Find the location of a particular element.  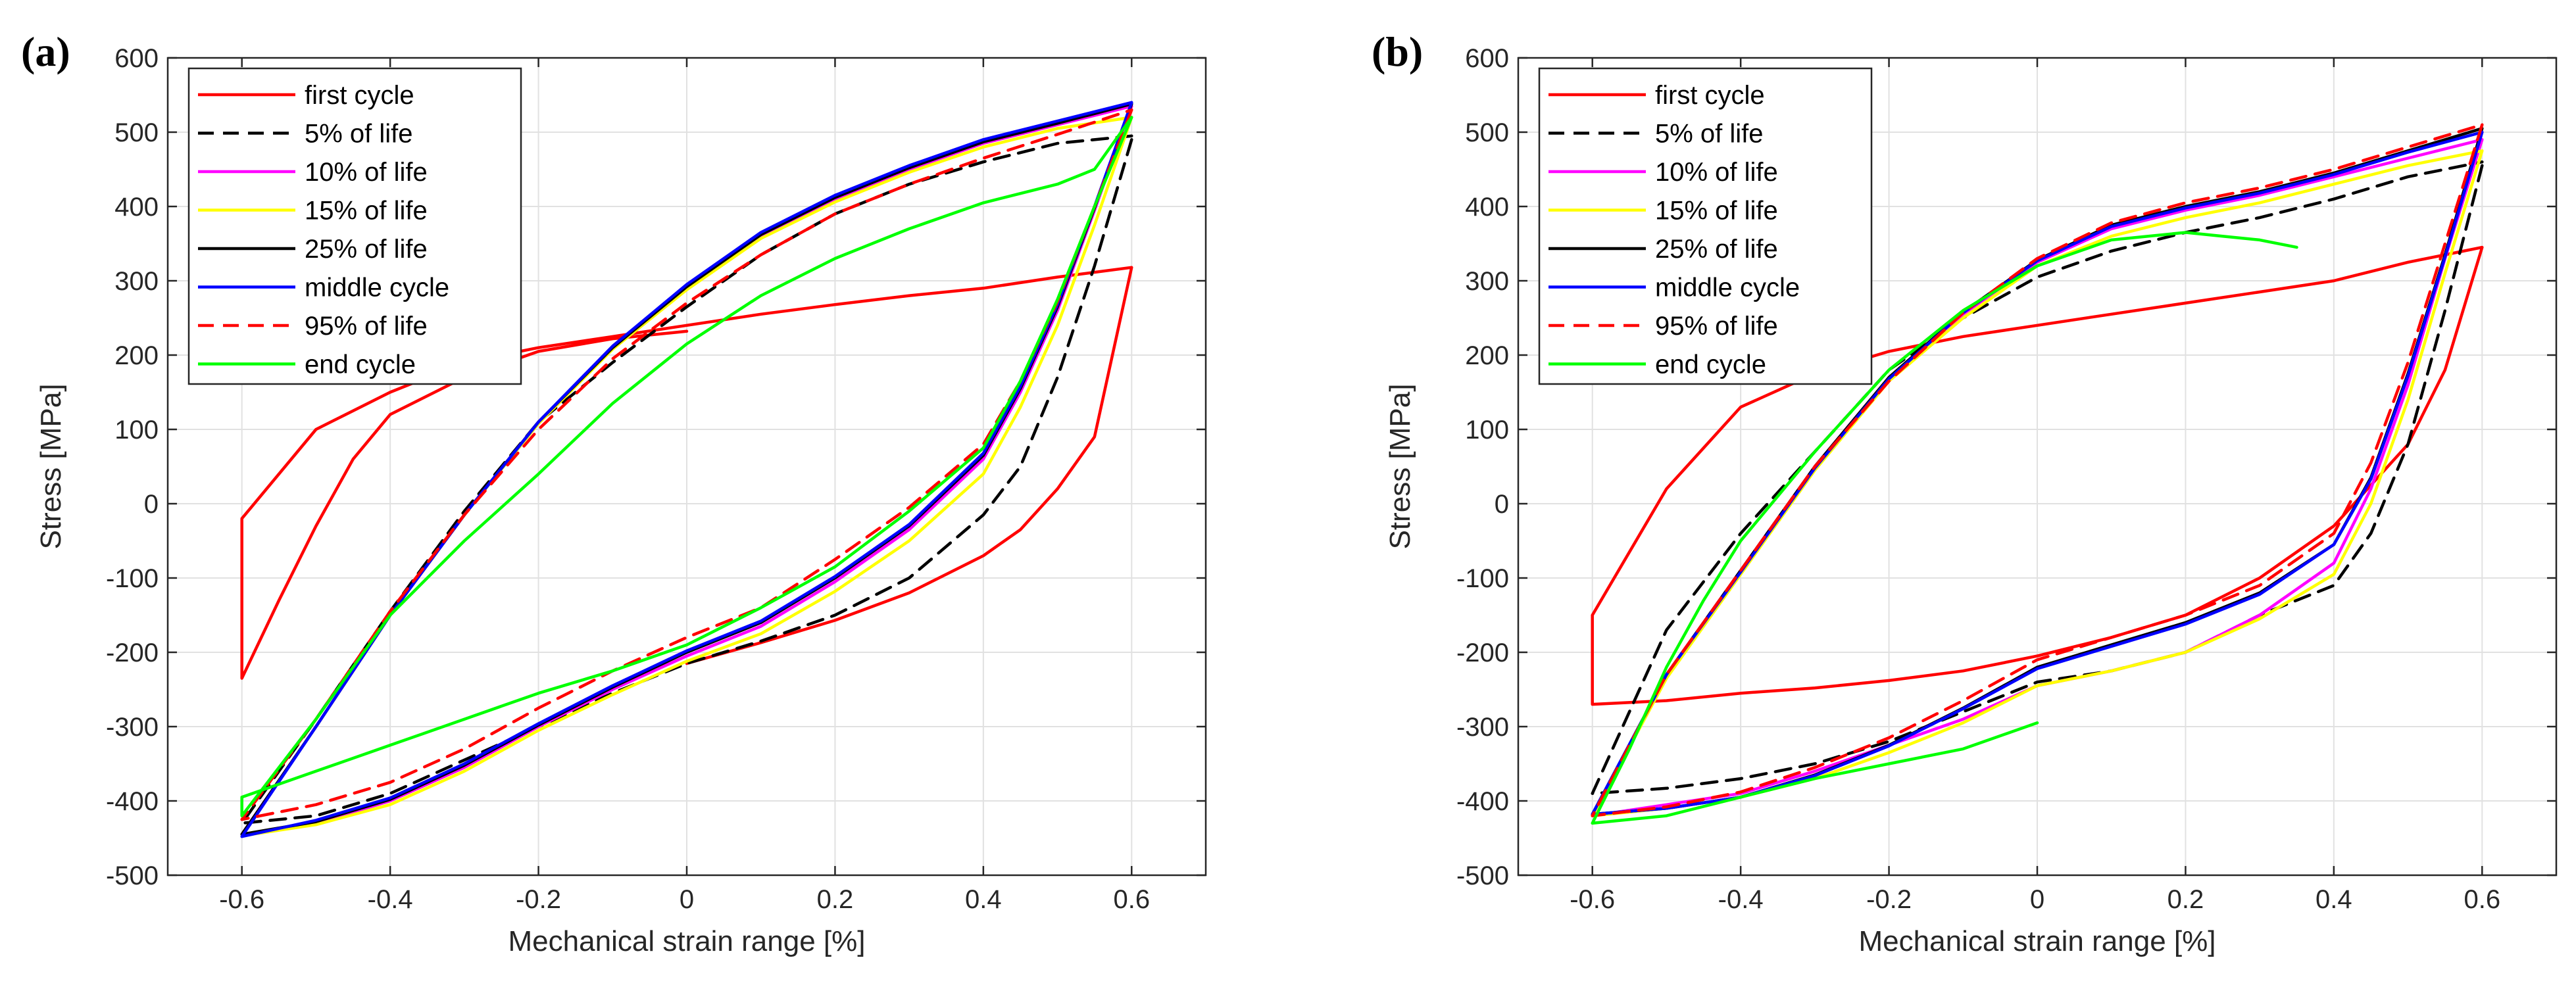

panel-label: (a) is located at coordinates (45, 52).